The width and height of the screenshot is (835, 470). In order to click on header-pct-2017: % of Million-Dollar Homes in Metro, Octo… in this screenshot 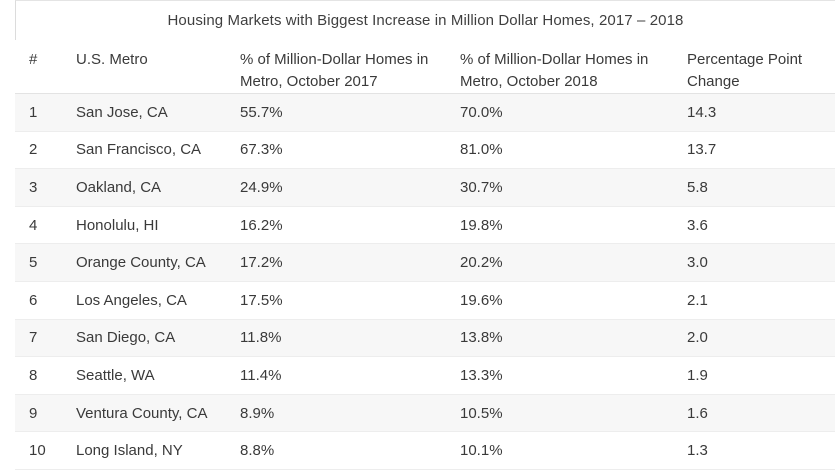, I will do `click(338, 67)`.